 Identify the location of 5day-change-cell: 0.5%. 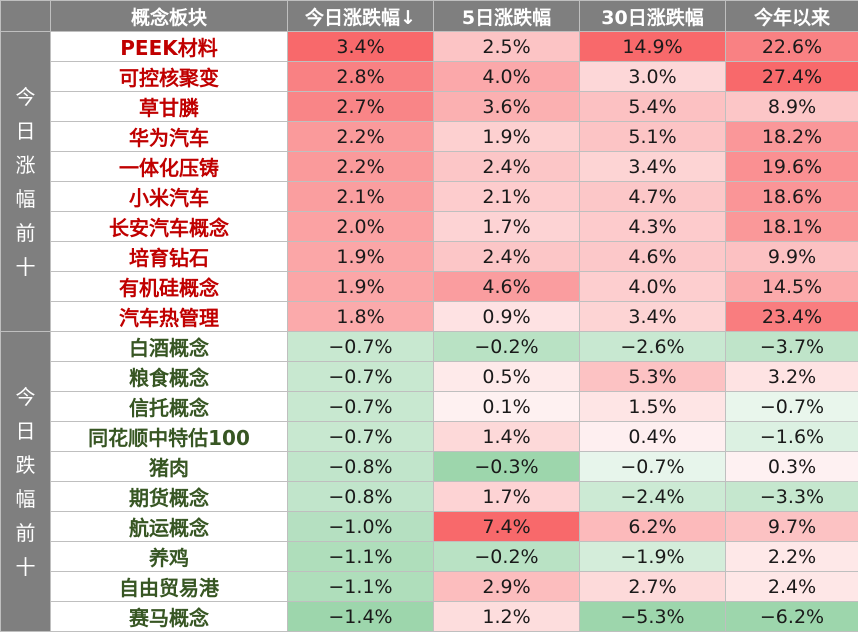
(507, 377).